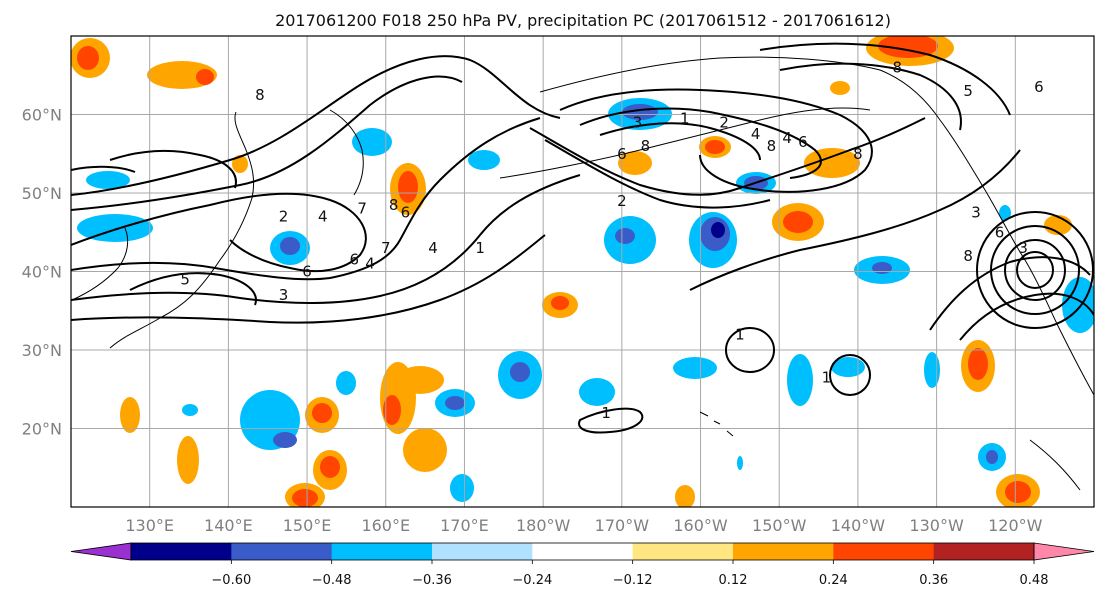 The width and height of the screenshot is (1105, 601). What do you see at coordinates (231, 580) in the screenshot?
I see `colorbar-tick-label: −0.60` at bounding box center [231, 580].